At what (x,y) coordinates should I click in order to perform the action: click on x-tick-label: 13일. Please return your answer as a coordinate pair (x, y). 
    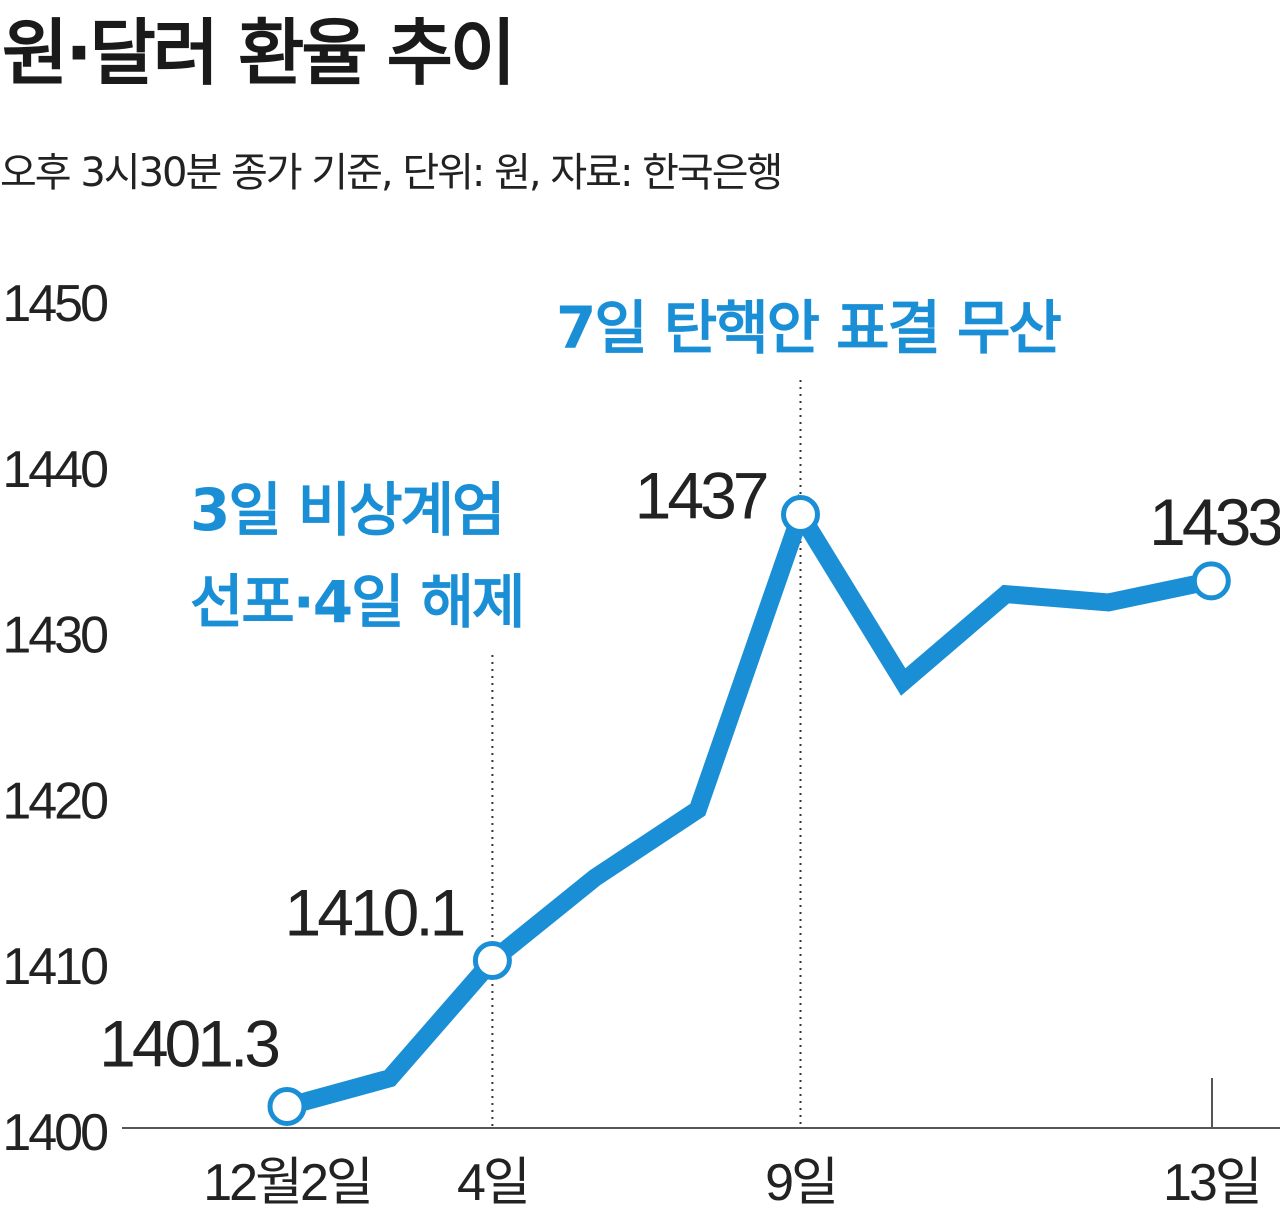
    Looking at the image, I should click on (1211, 1180).